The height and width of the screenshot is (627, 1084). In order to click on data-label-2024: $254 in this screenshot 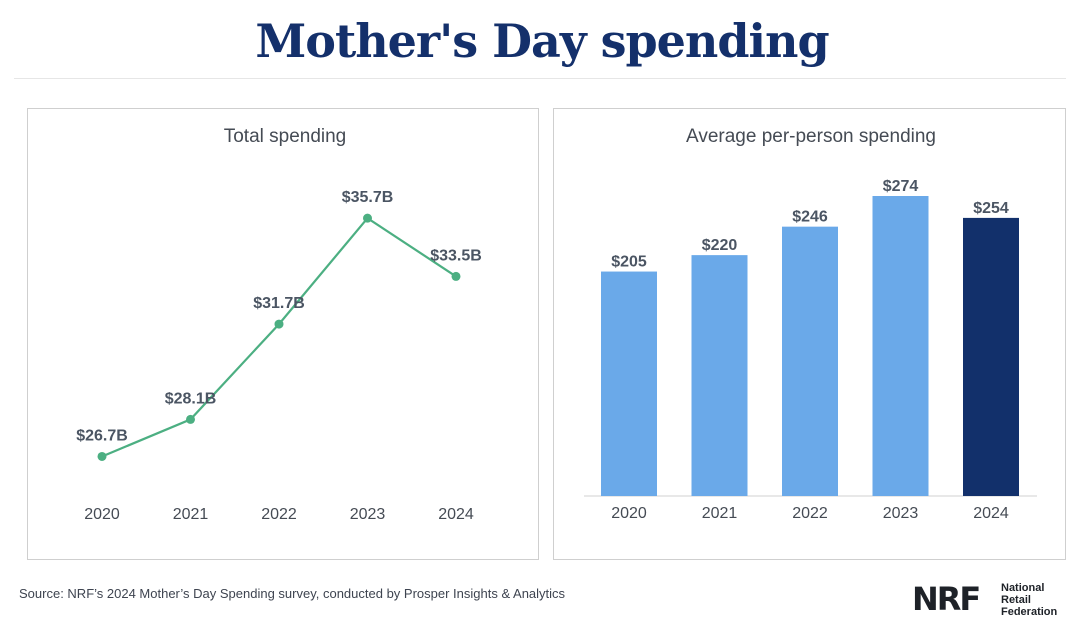, I will do `click(991, 208)`.